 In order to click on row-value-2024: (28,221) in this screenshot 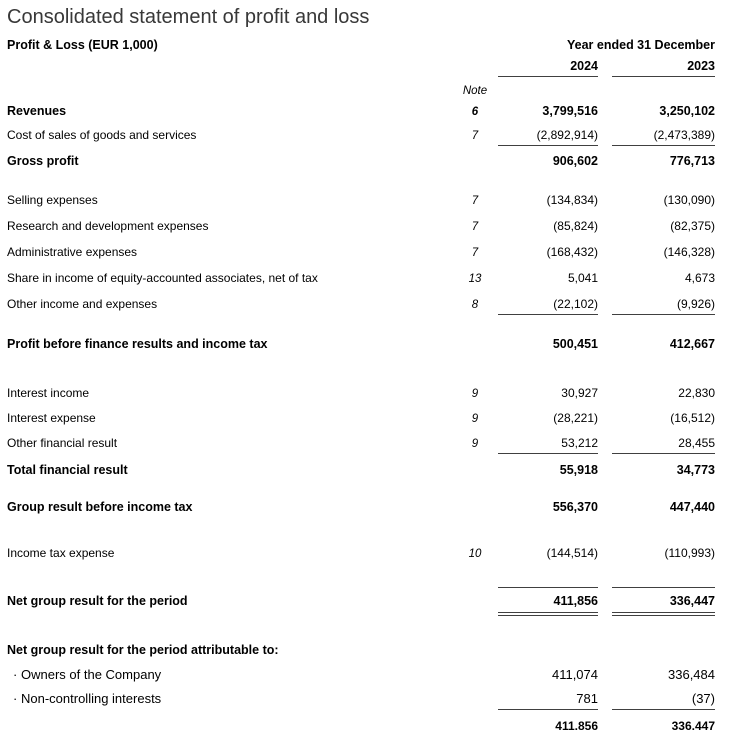, I will do `click(575, 418)`.